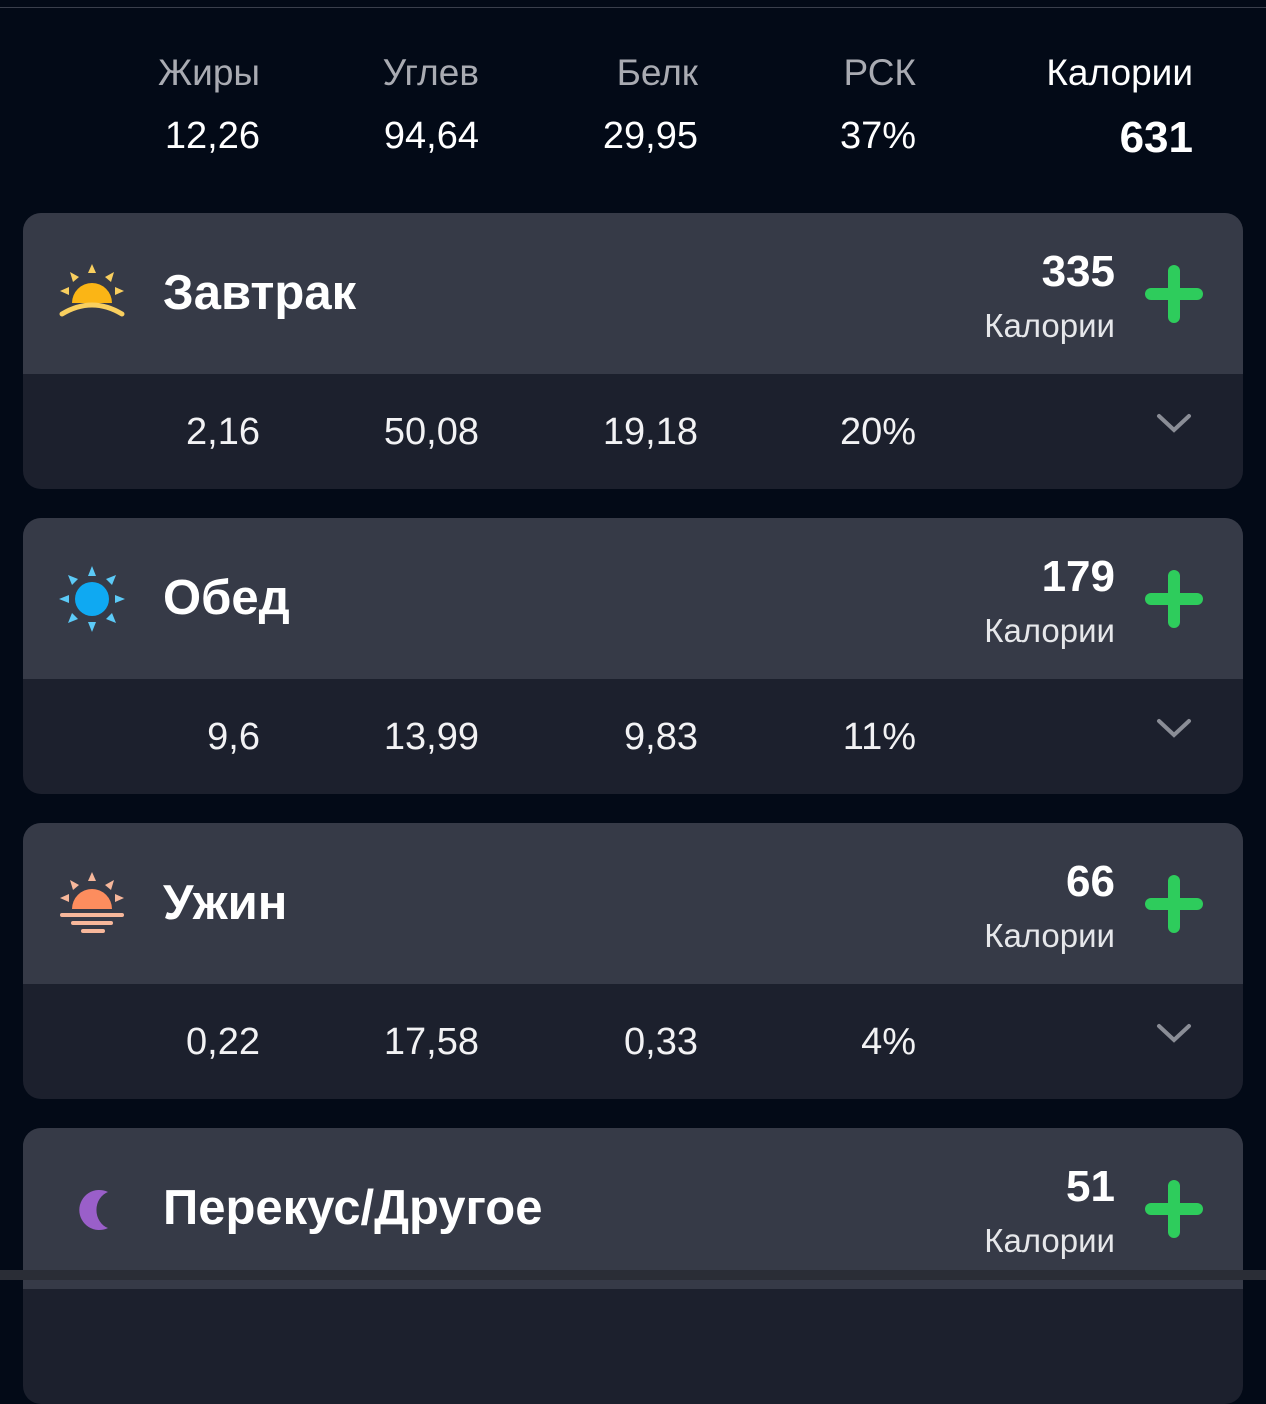 Image resolution: width=1266 pixels, height=1404 pixels. Describe the element at coordinates (879, 737) in the screenshot. I see `meal-rdi: 11%` at that location.